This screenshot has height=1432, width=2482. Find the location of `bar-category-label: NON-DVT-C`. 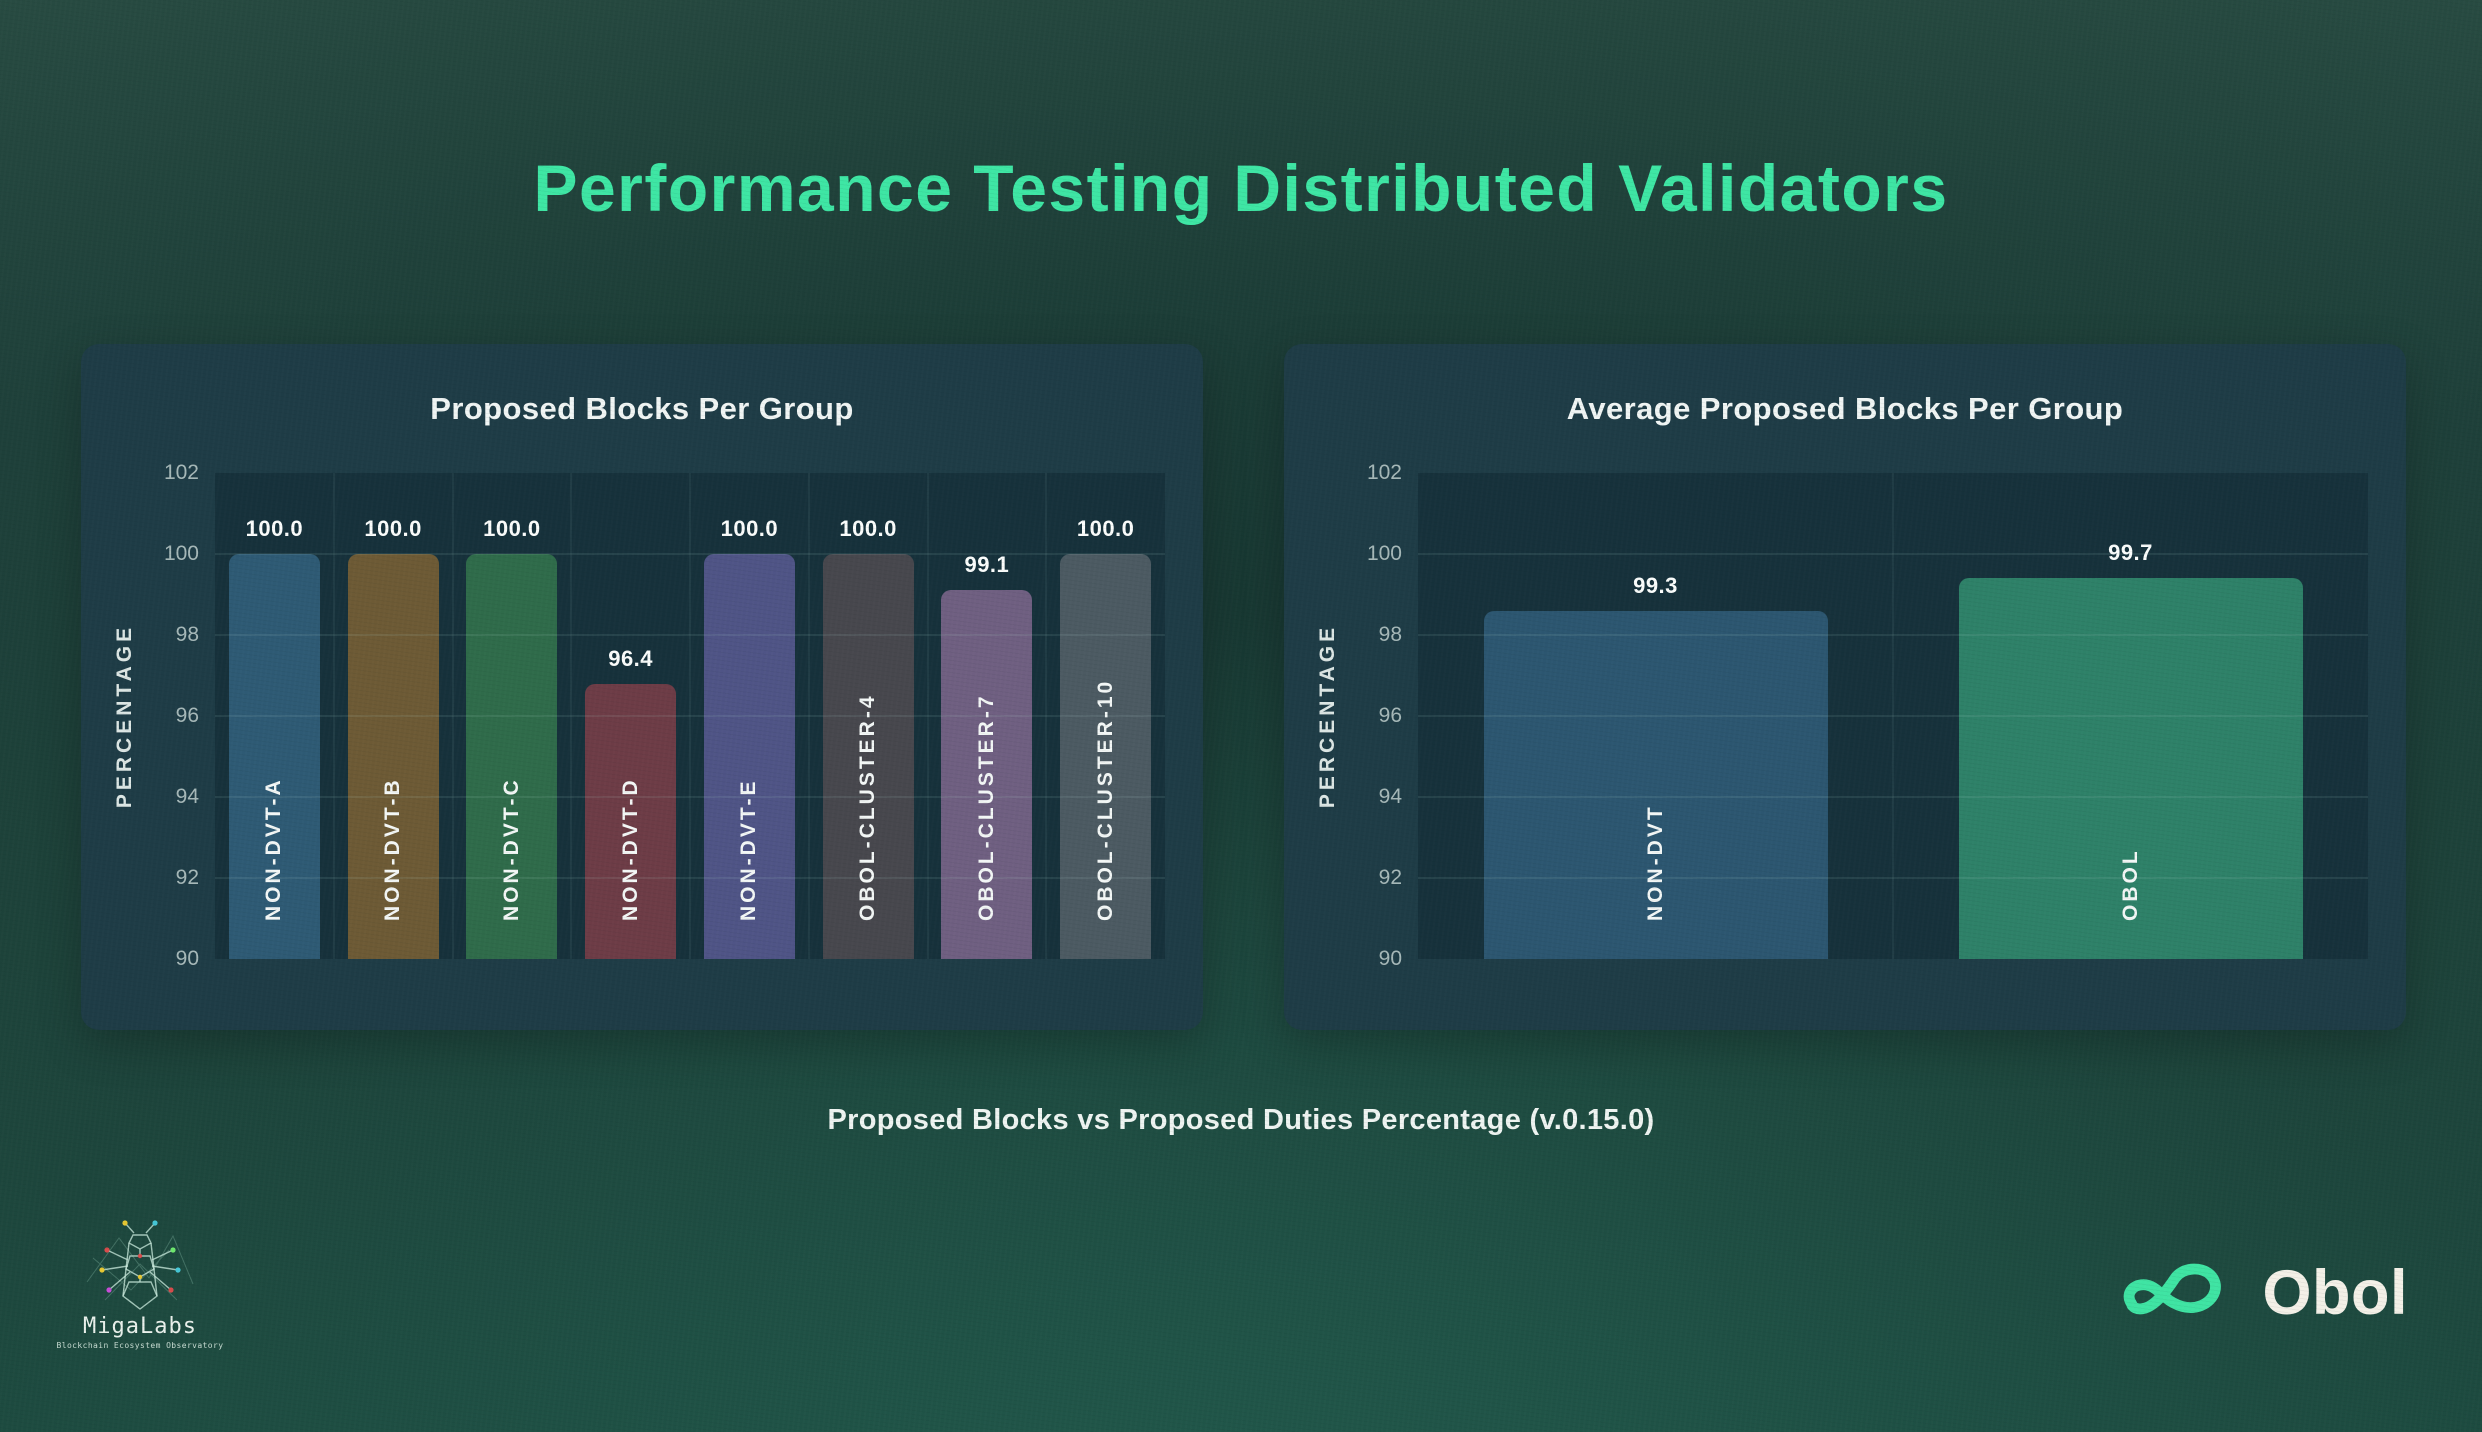

bar-category-label: NON-DVT-C is located at coordinates (511, 849).